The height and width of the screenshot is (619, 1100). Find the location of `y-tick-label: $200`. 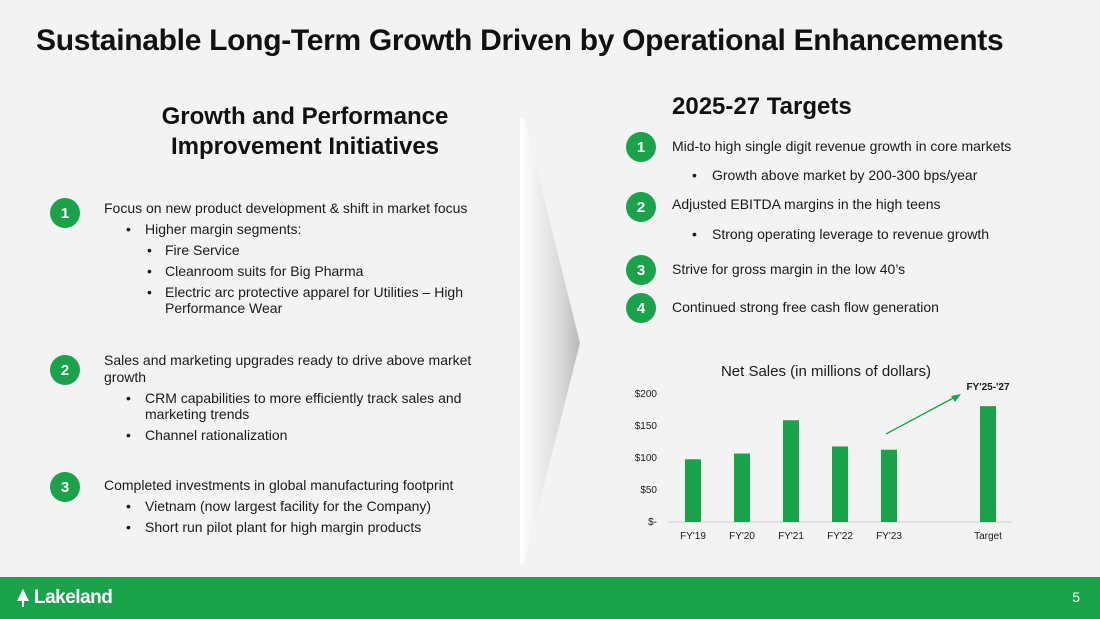

y-tick-label: $200 is located at coordinates (646, 394).